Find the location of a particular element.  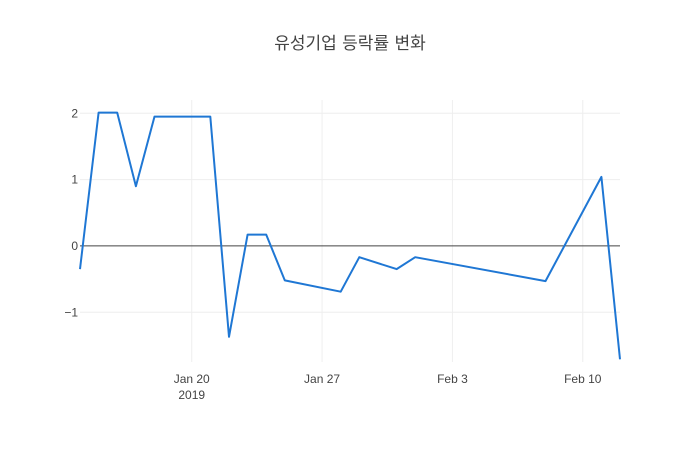

x-tick-label: Feb 10 is located at coordinates (583, 379).